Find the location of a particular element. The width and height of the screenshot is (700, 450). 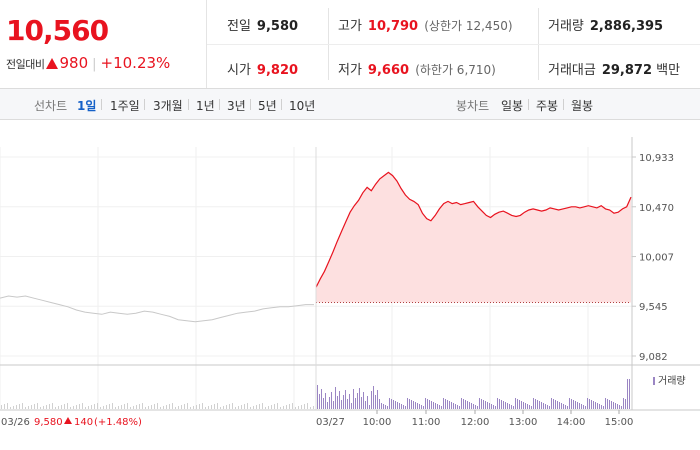

today-series is located at coordinates (473, 229).